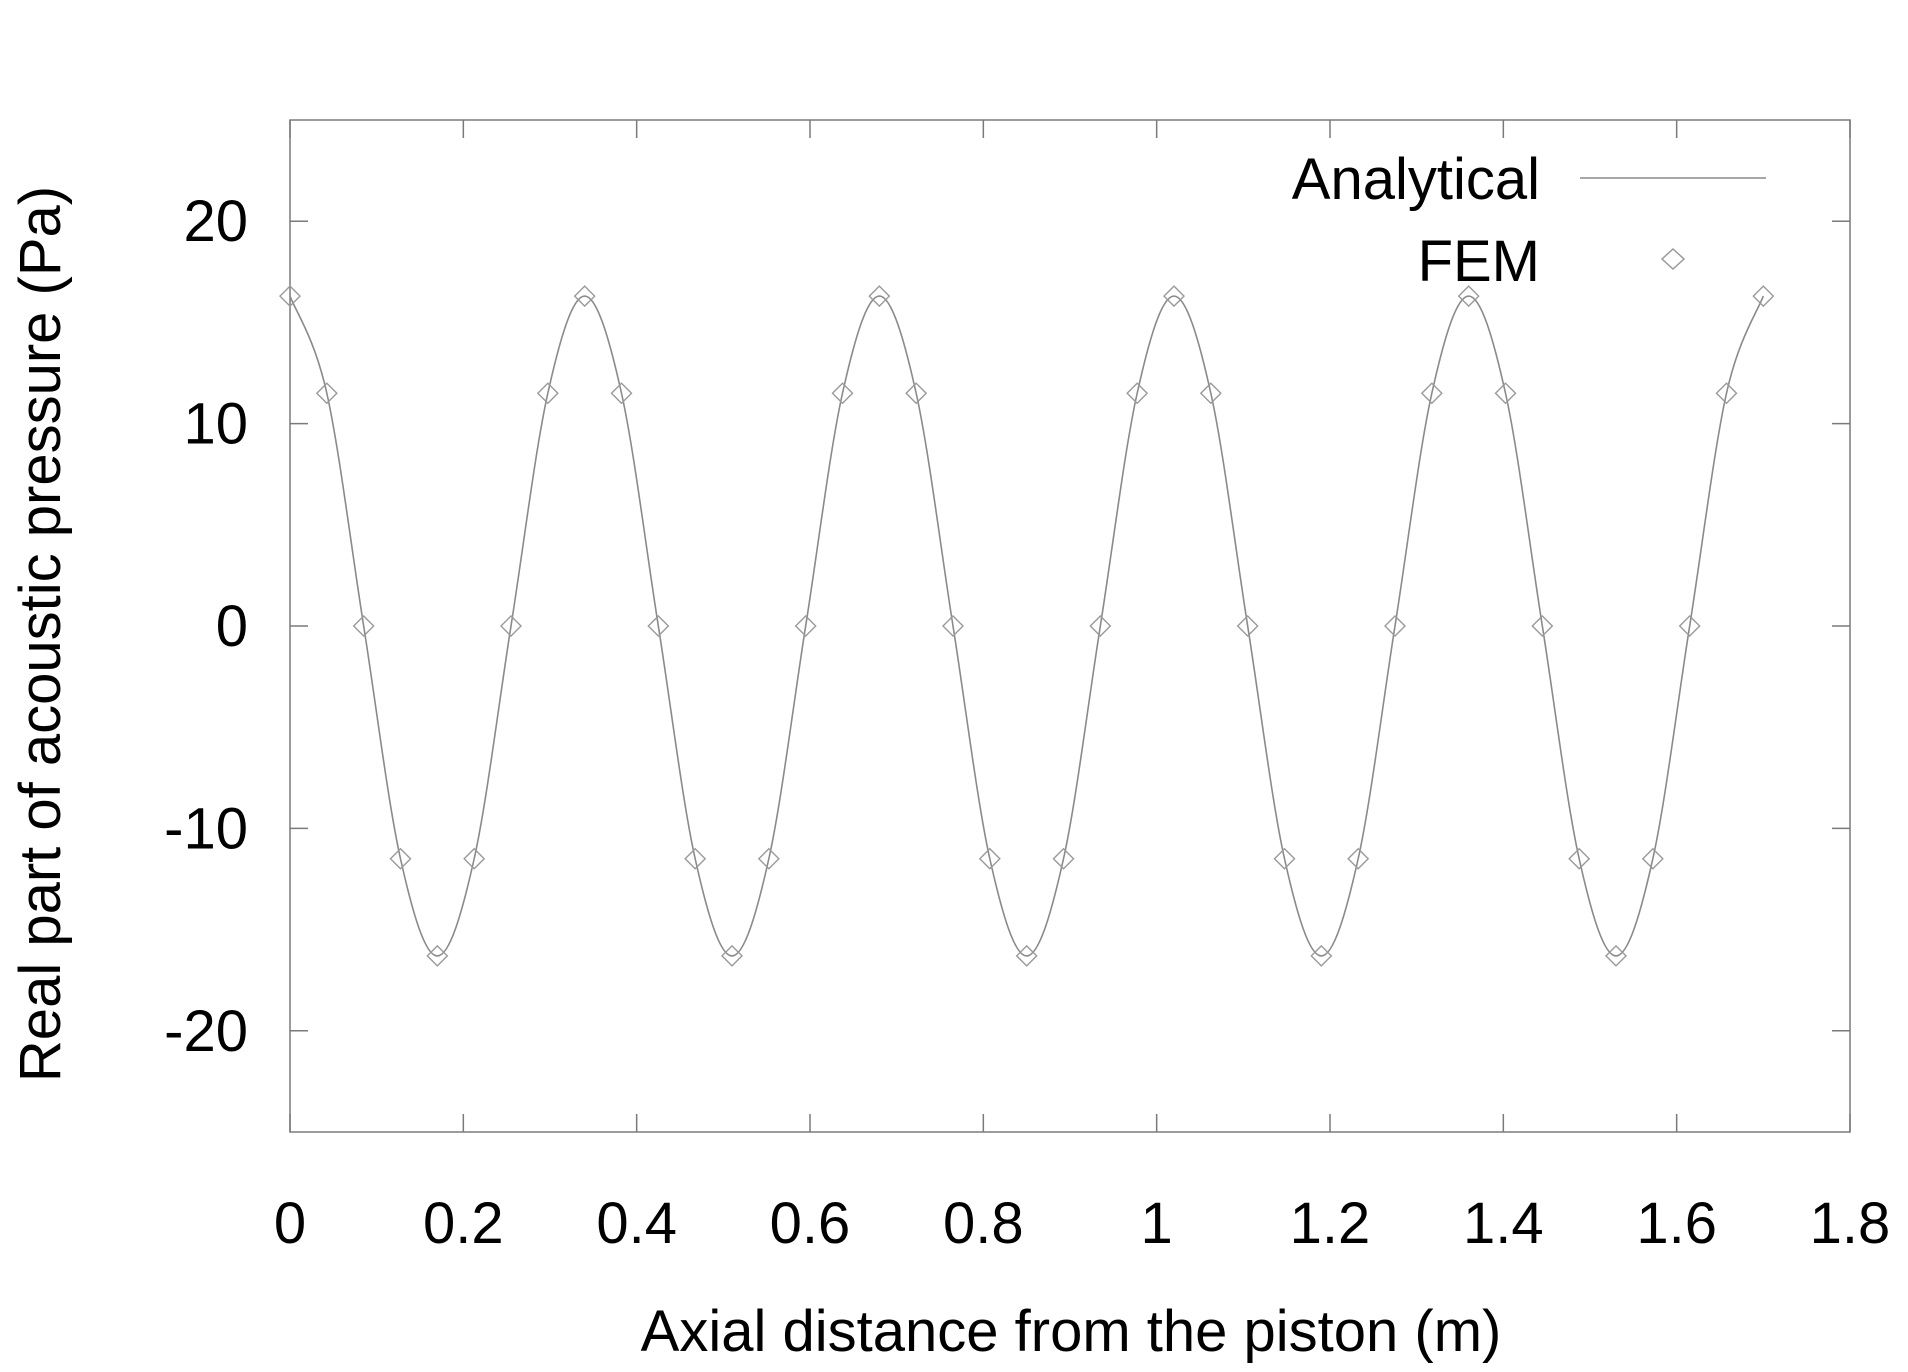 Image resolution: width=1908 pixels, height=1372 pixels. Describe the element at coordinates (1850, 1223) in the screenshot. I see `x-tick-label: 1.8` at that location.